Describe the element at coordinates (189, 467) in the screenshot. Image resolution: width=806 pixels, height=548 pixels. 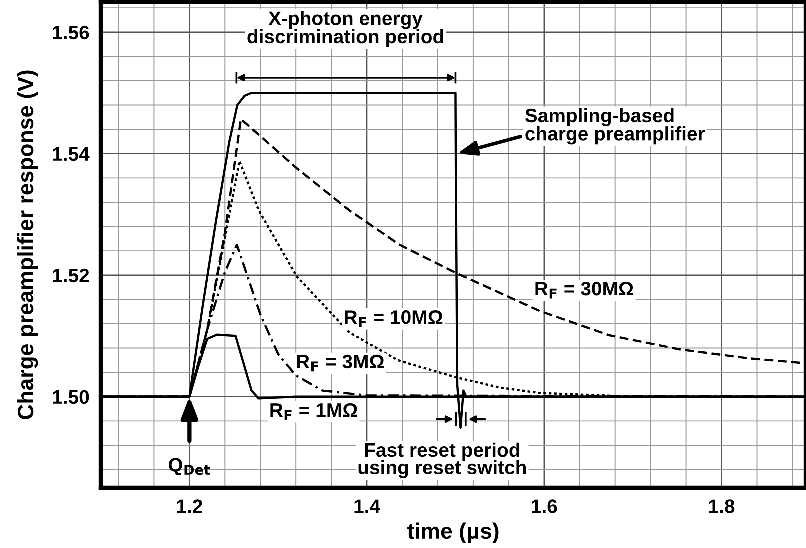
I see `annotation: Q$_{Det}$` at that location.